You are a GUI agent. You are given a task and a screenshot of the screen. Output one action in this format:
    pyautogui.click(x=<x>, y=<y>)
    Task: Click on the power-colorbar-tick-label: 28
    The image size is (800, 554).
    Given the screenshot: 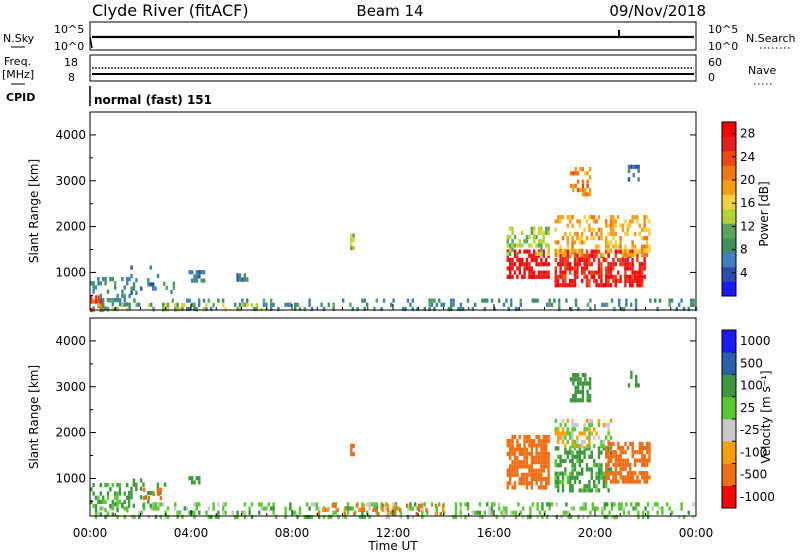 What is the action you would take?
    pyautogui.click(x=747, y=134)
    